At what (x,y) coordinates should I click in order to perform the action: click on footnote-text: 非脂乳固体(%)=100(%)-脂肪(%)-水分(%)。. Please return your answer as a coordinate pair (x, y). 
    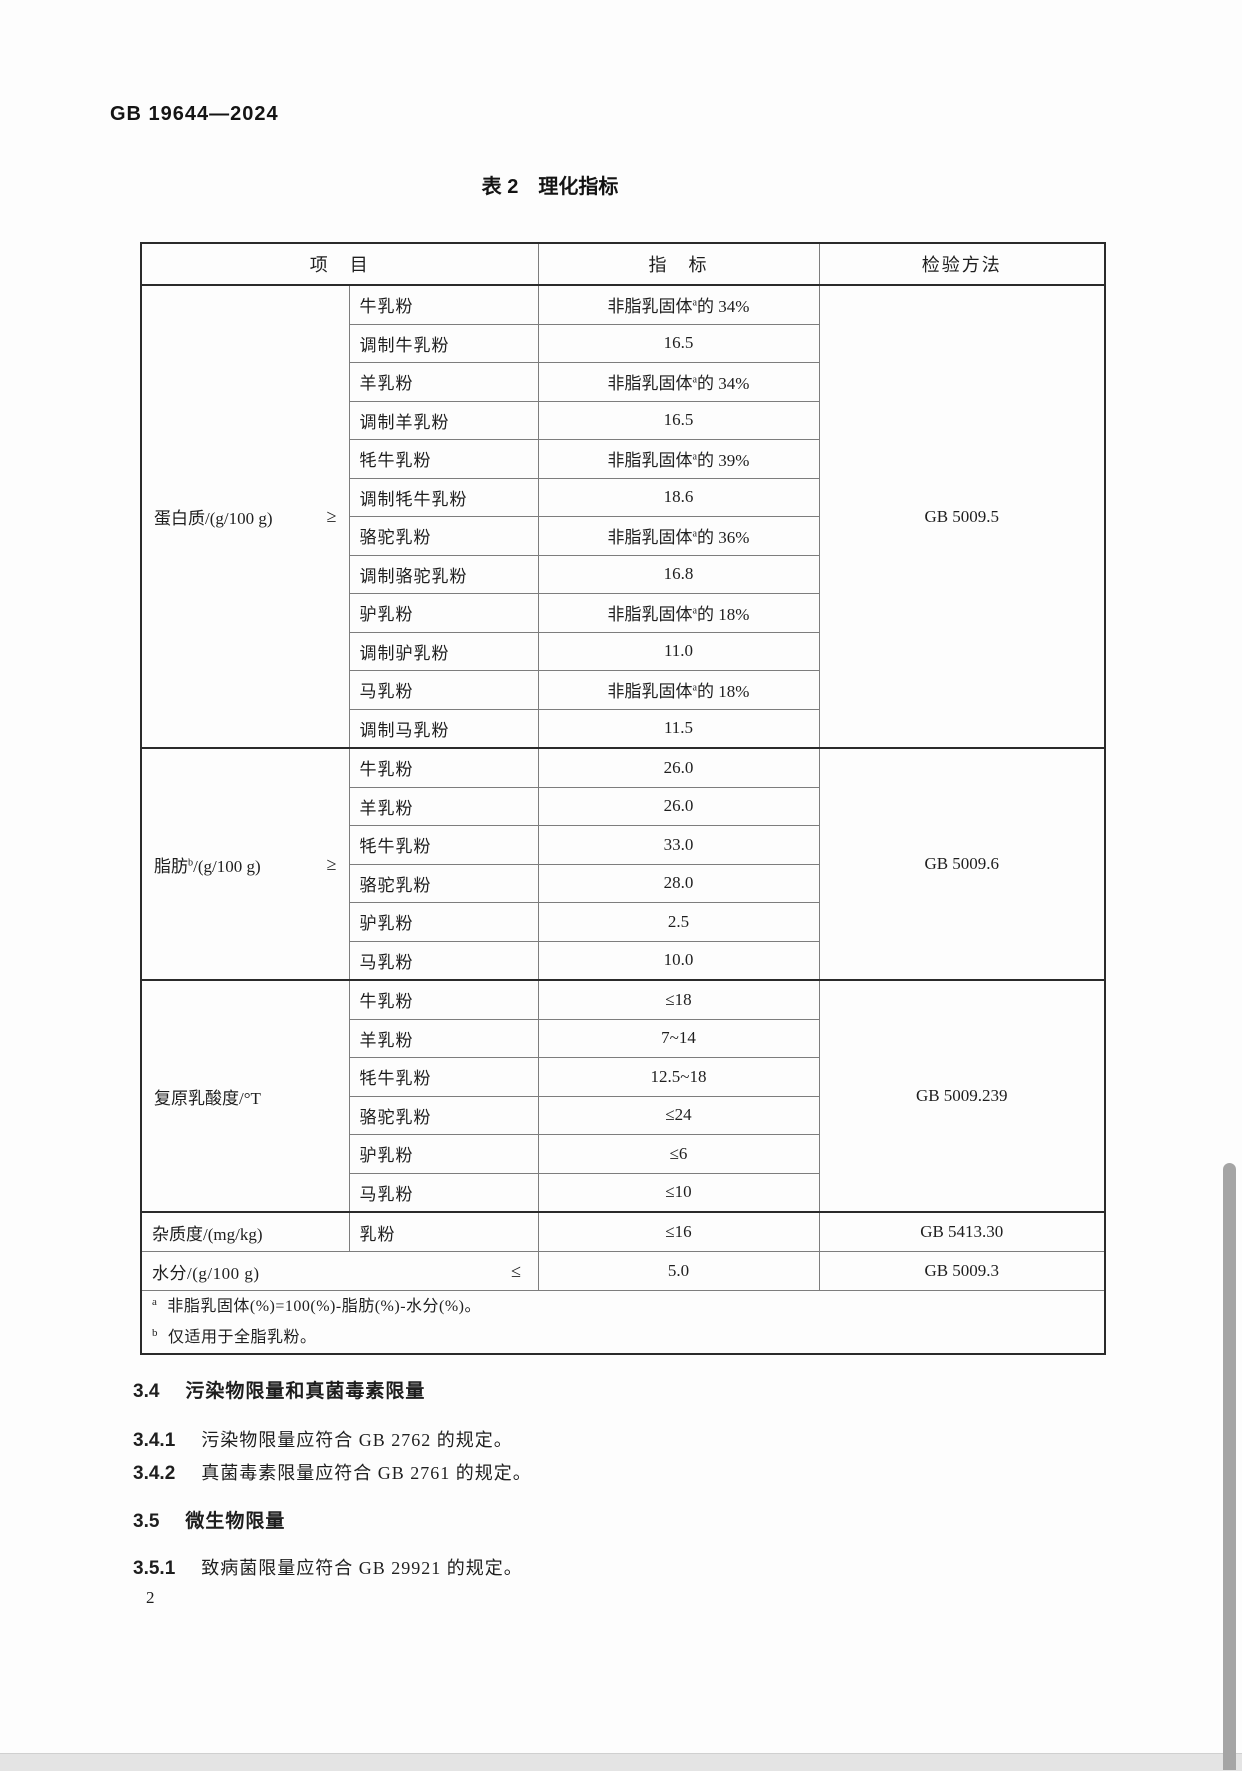
    Looking at the image, I should click on (324, 1306).